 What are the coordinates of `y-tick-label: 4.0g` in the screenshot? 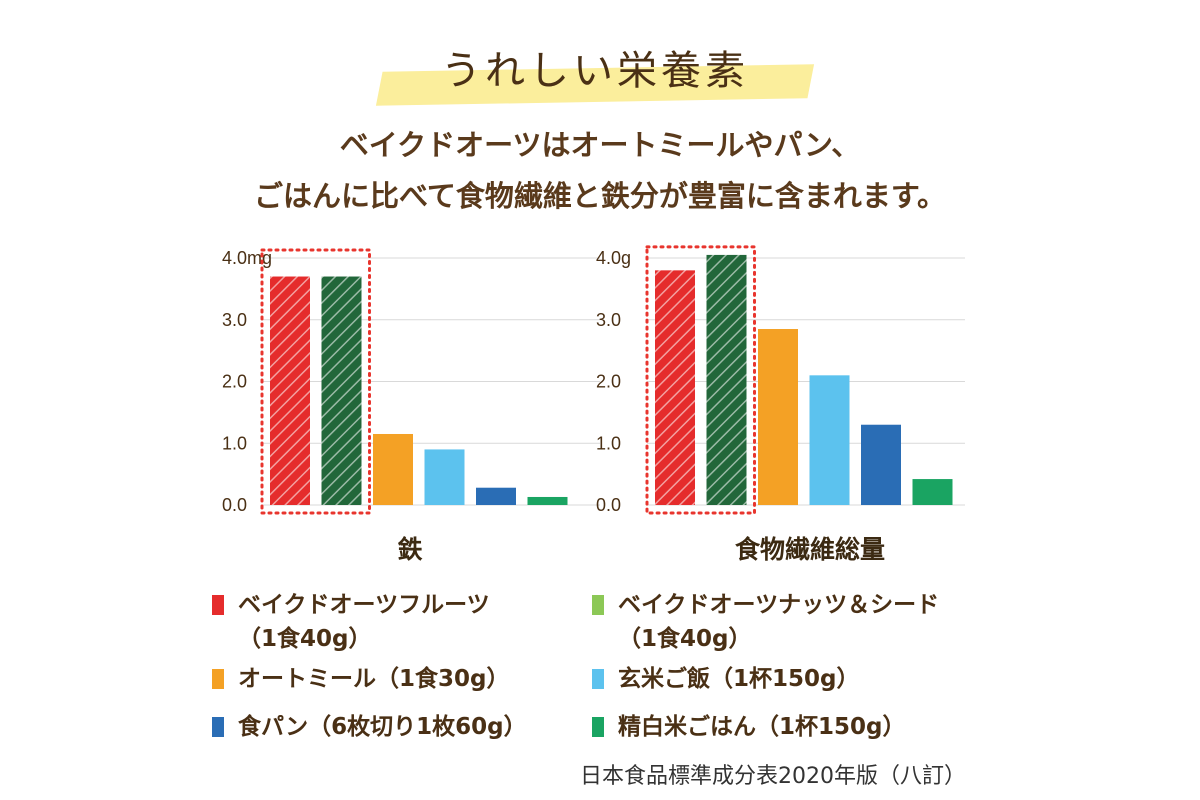 It's located at (613, 258).